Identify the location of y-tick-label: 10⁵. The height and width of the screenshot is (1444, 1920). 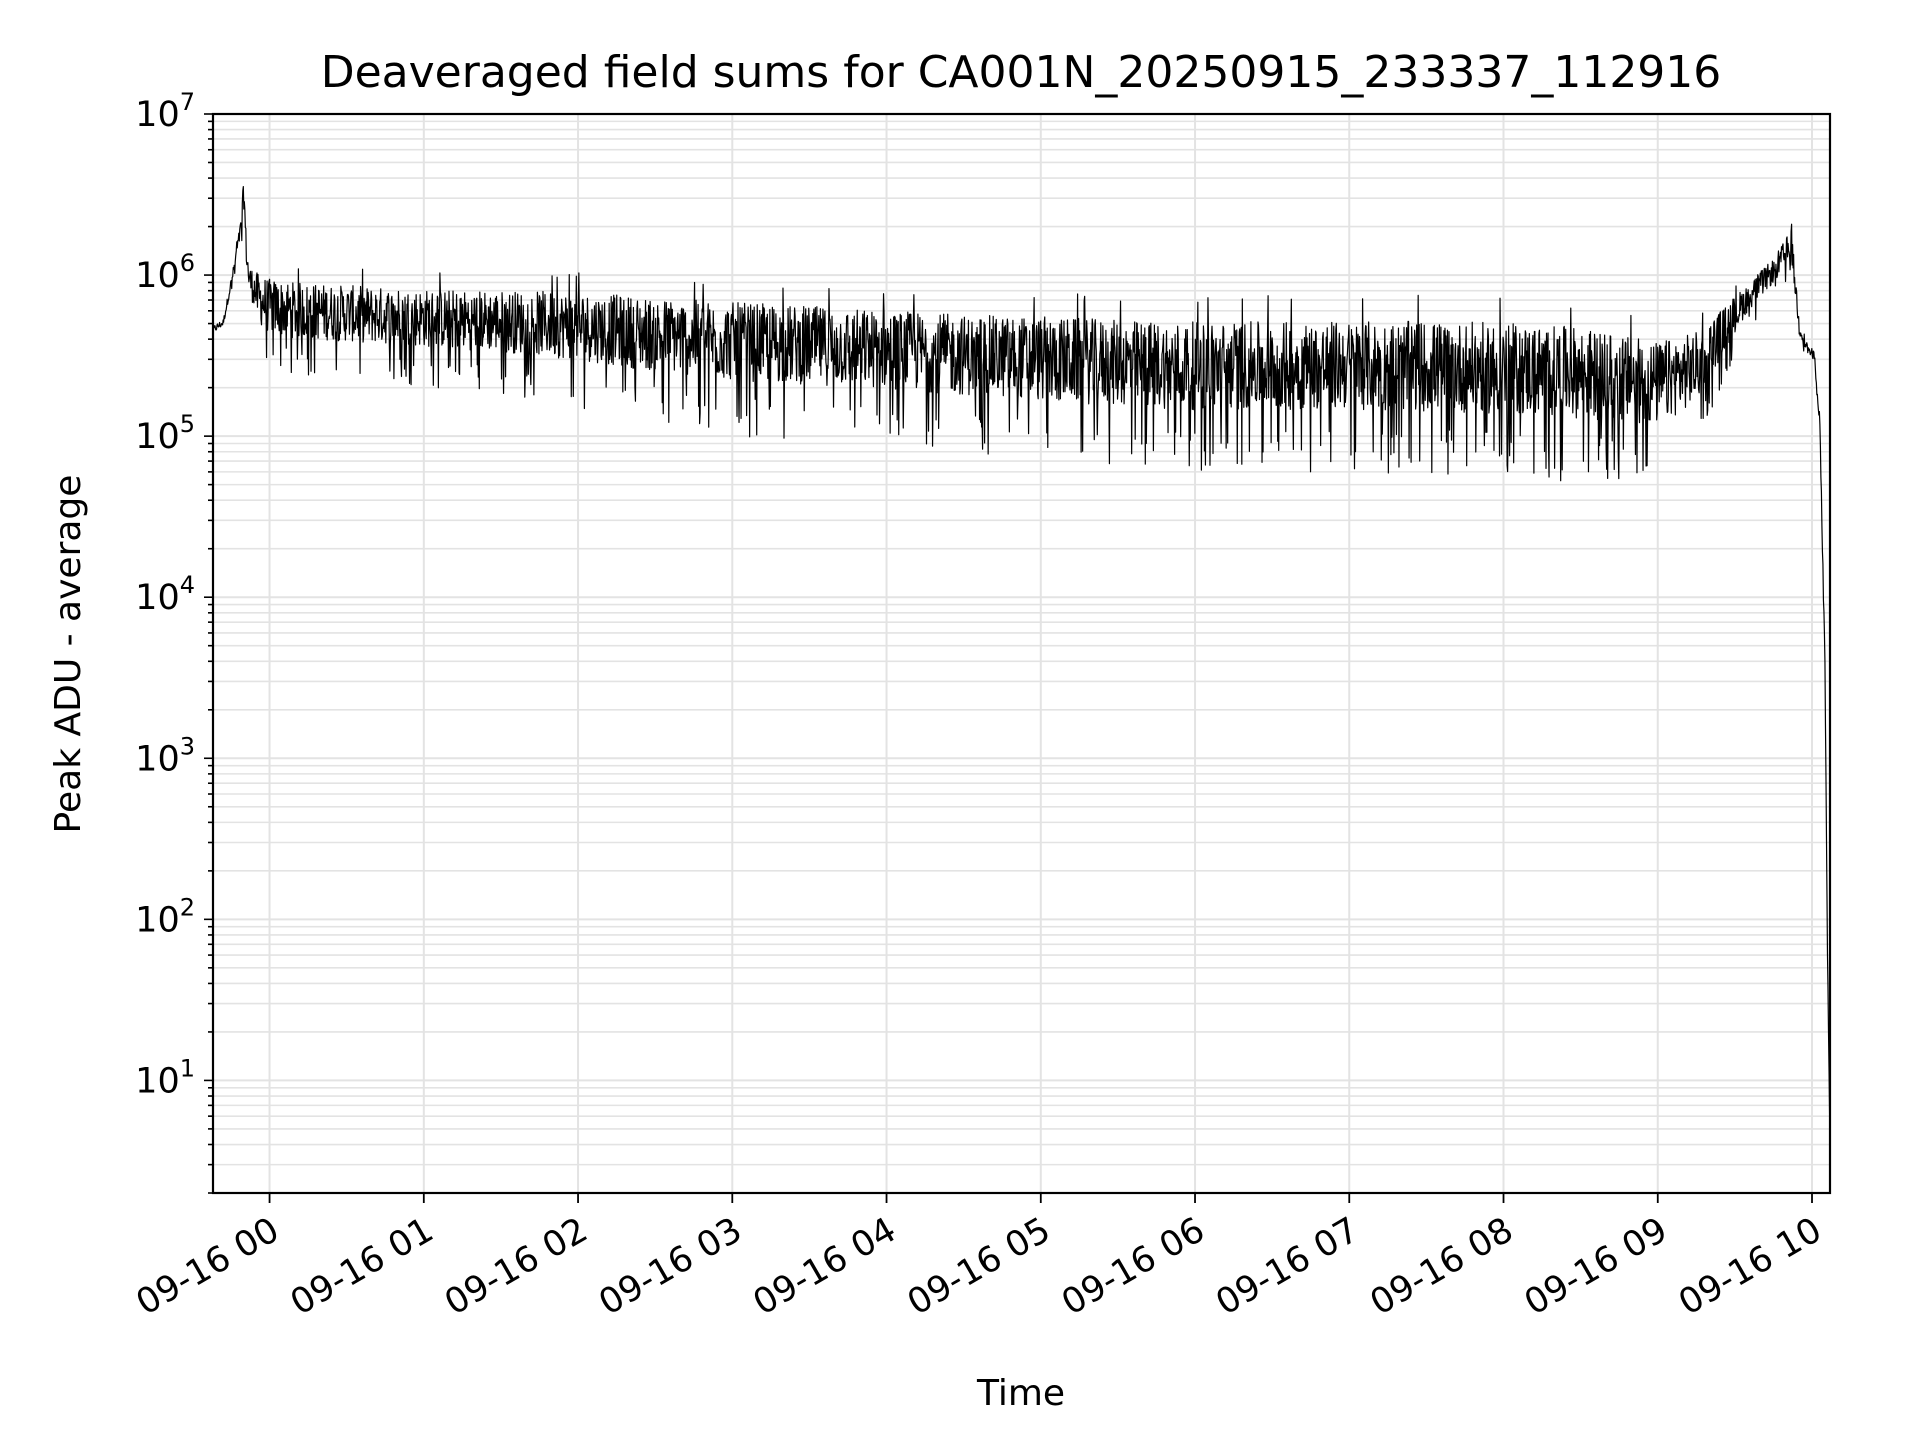
(165, 433).